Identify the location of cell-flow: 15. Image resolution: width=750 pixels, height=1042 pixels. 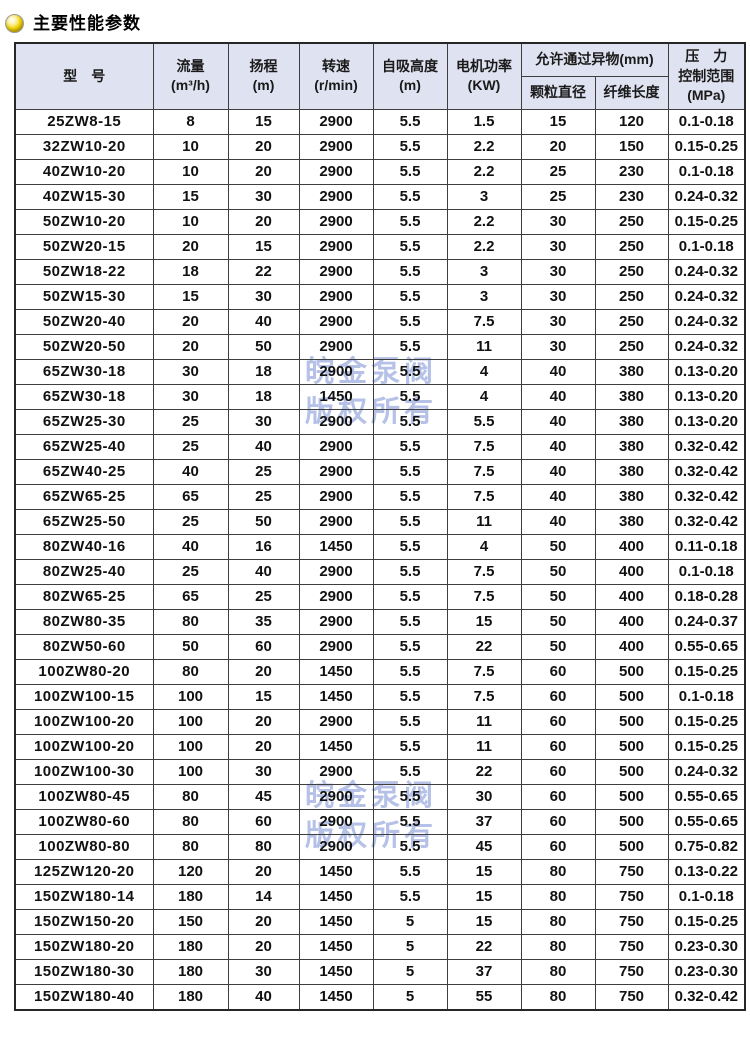
(190, 196).